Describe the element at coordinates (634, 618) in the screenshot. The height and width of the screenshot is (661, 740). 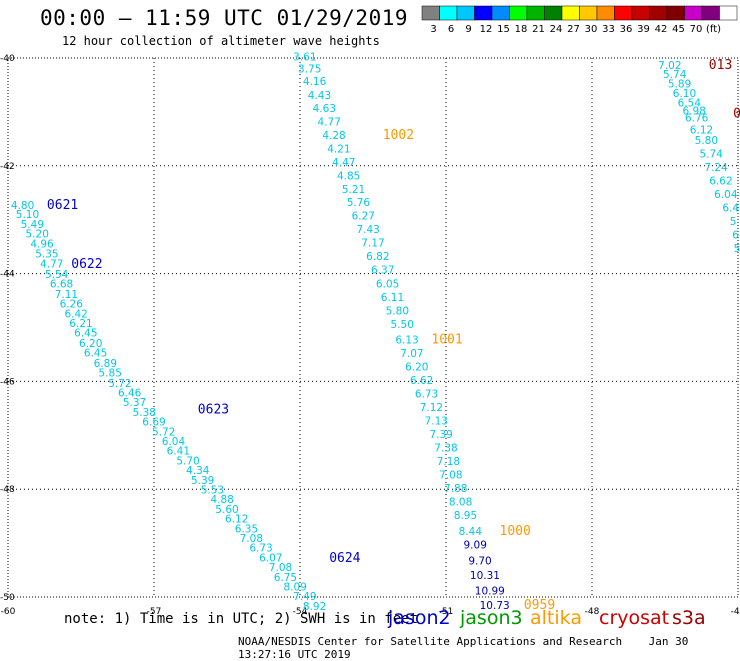
I see `satellite-cryosat: cryosat` at that location.